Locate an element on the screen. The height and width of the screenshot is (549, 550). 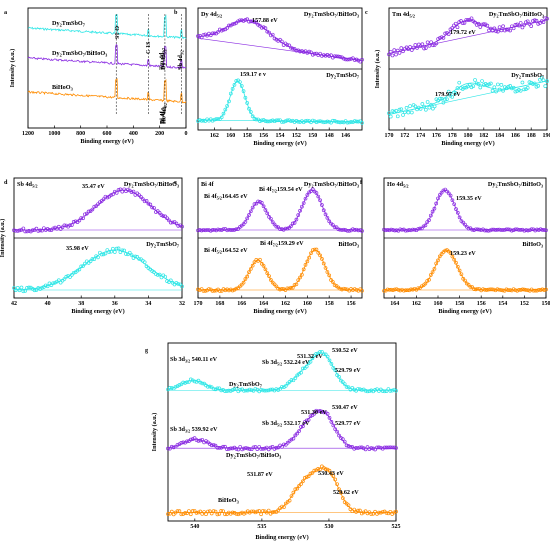
annotation: Sb 4d5/2 is located at coordinates (180, 60).